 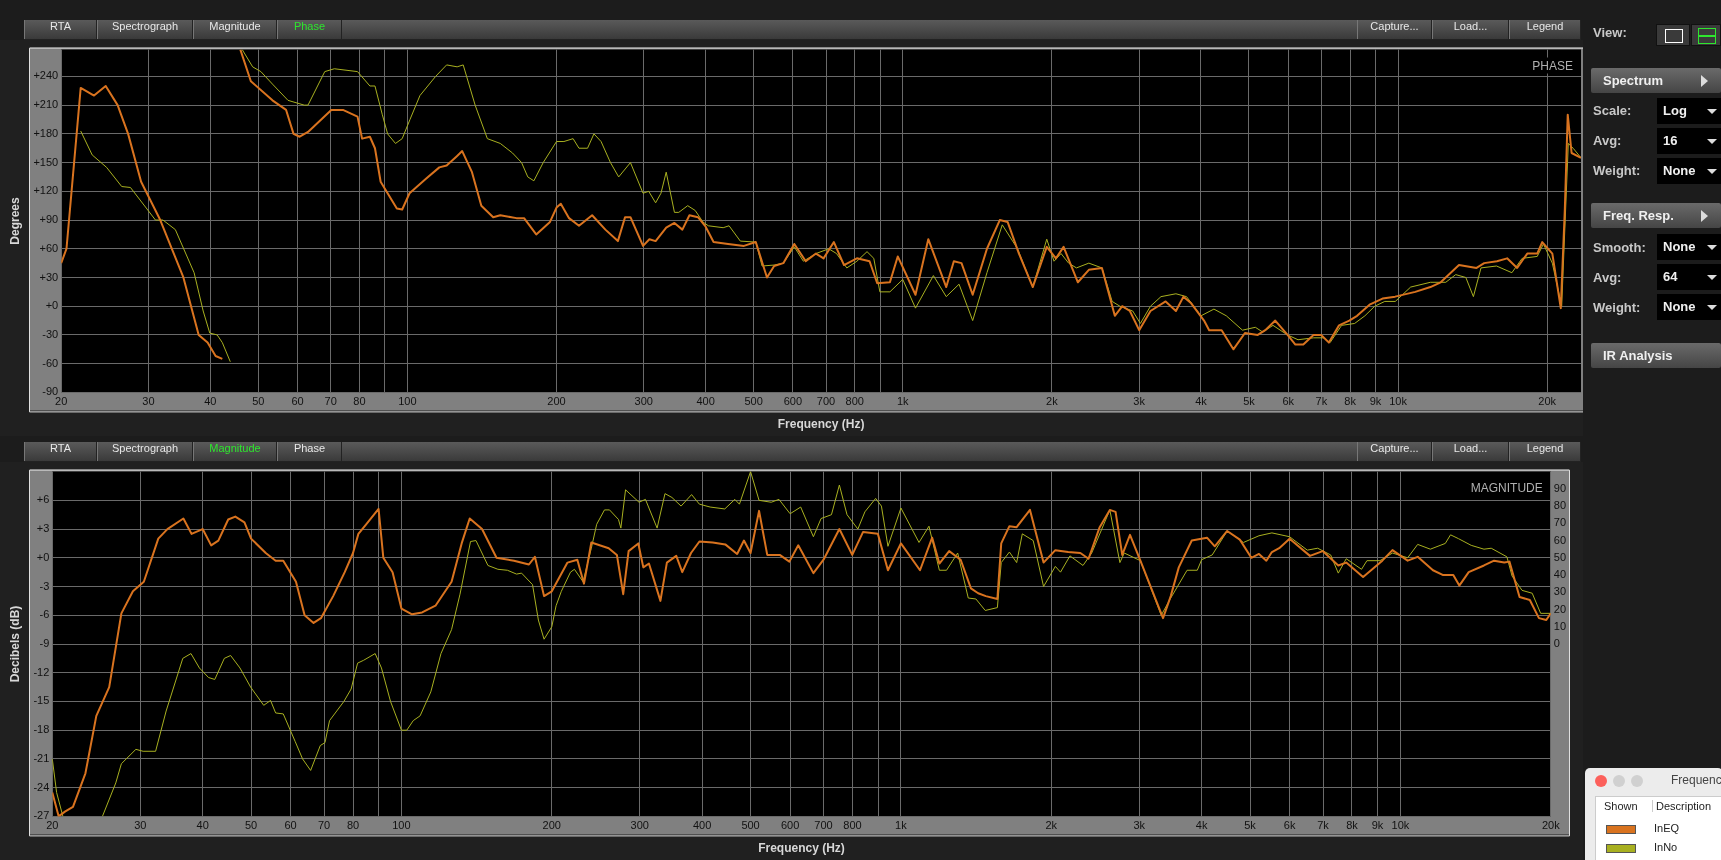 I want to click on y-tick-label: -9, so click(x=44, y=643).